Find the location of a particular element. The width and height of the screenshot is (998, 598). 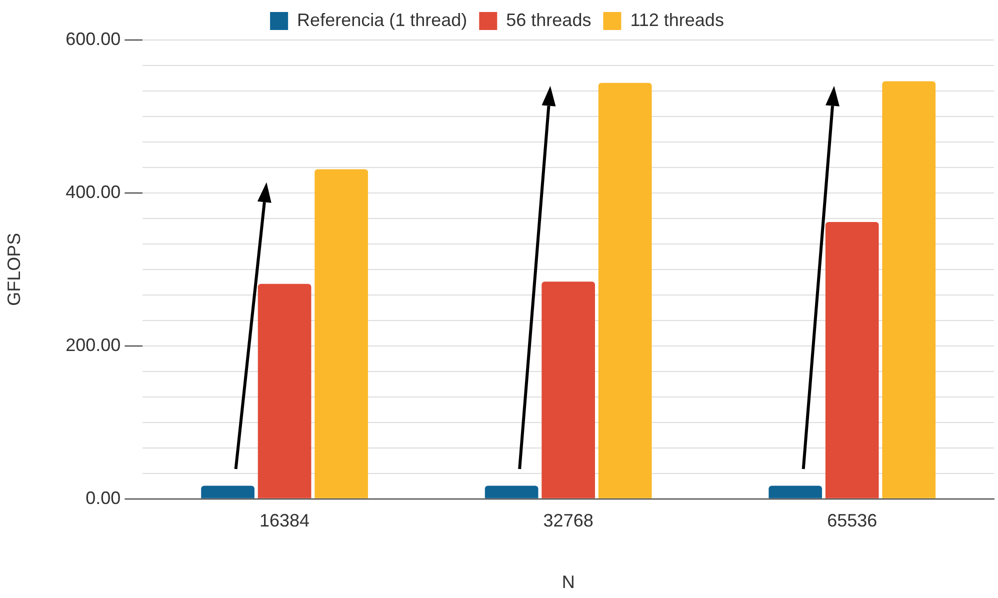

x-tick-label: 65536 is located at coordinates (852, 520).